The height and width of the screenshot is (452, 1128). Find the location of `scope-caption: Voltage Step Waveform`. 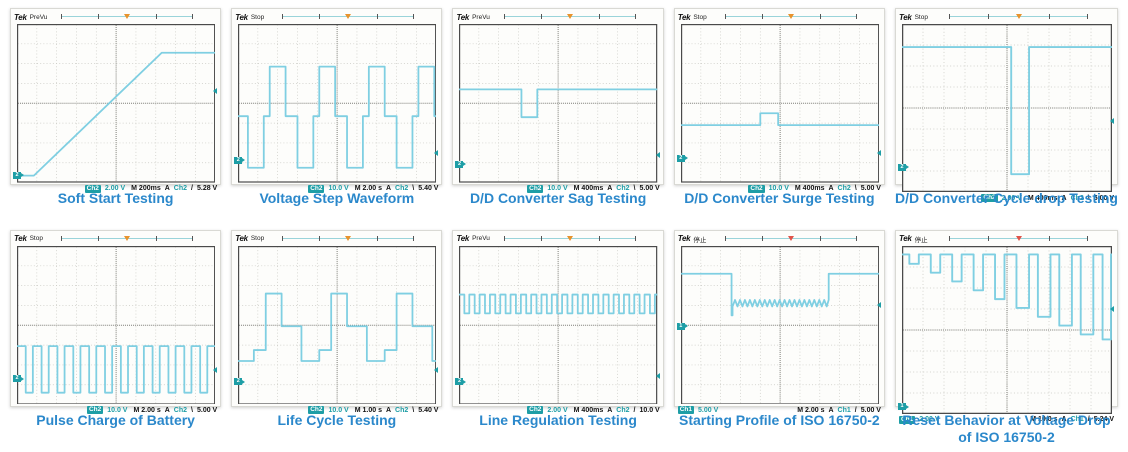

scope-caption: Voltage Step Waveform is located at coordinates (337, 198).